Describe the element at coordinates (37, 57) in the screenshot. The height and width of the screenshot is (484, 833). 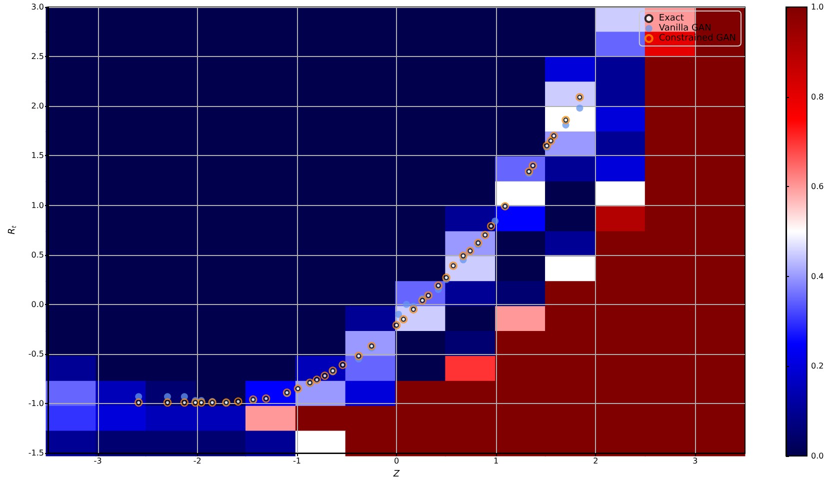
I see `y-tick-label: 2.5` at that location.